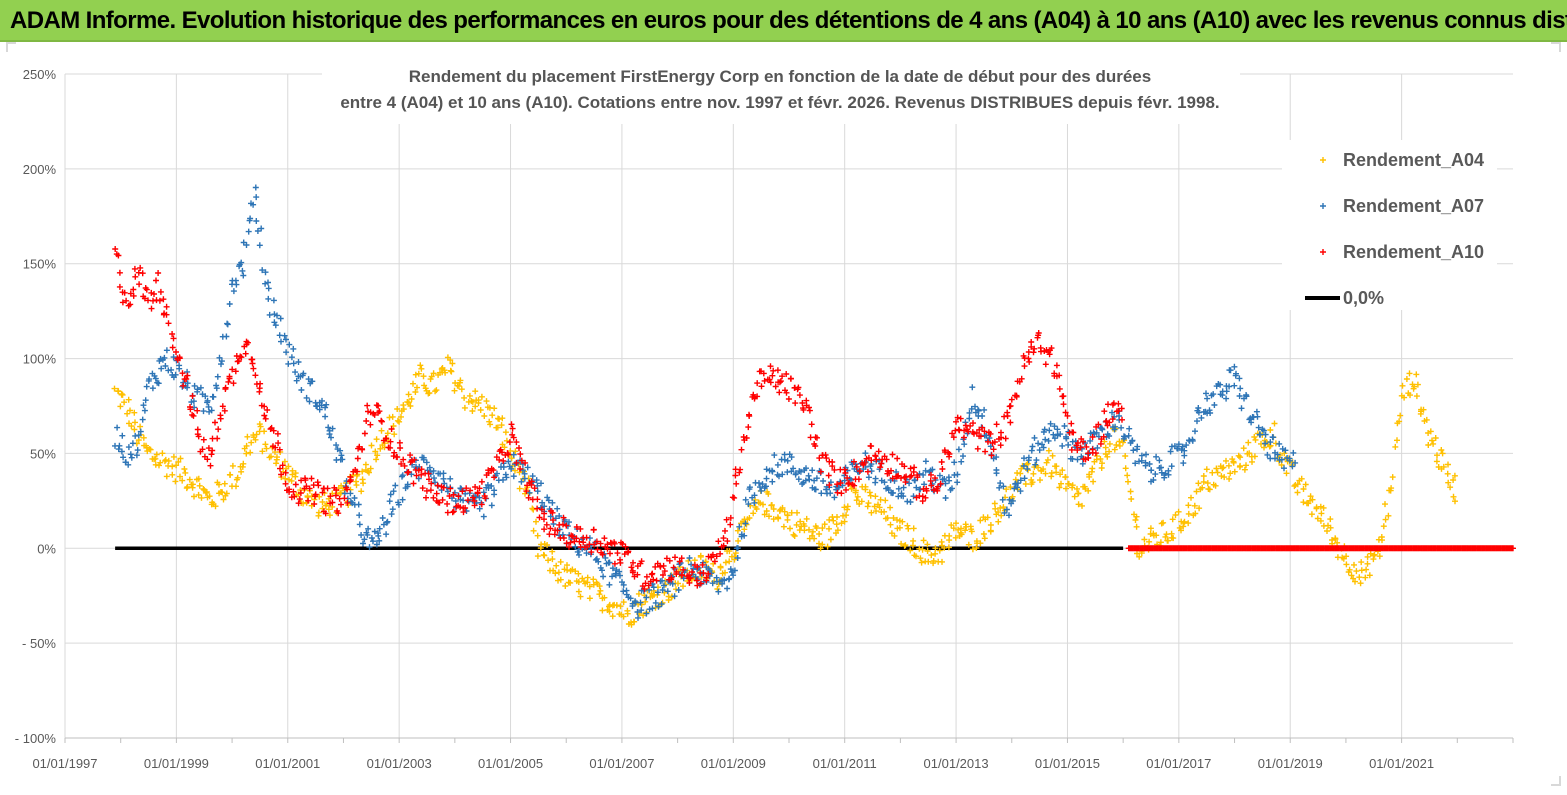 This screenshot has width=1567, height=795. Describe the element at coordinates (1556, 47) in the screenshot. I see `selection-corner-top-right` at that location.